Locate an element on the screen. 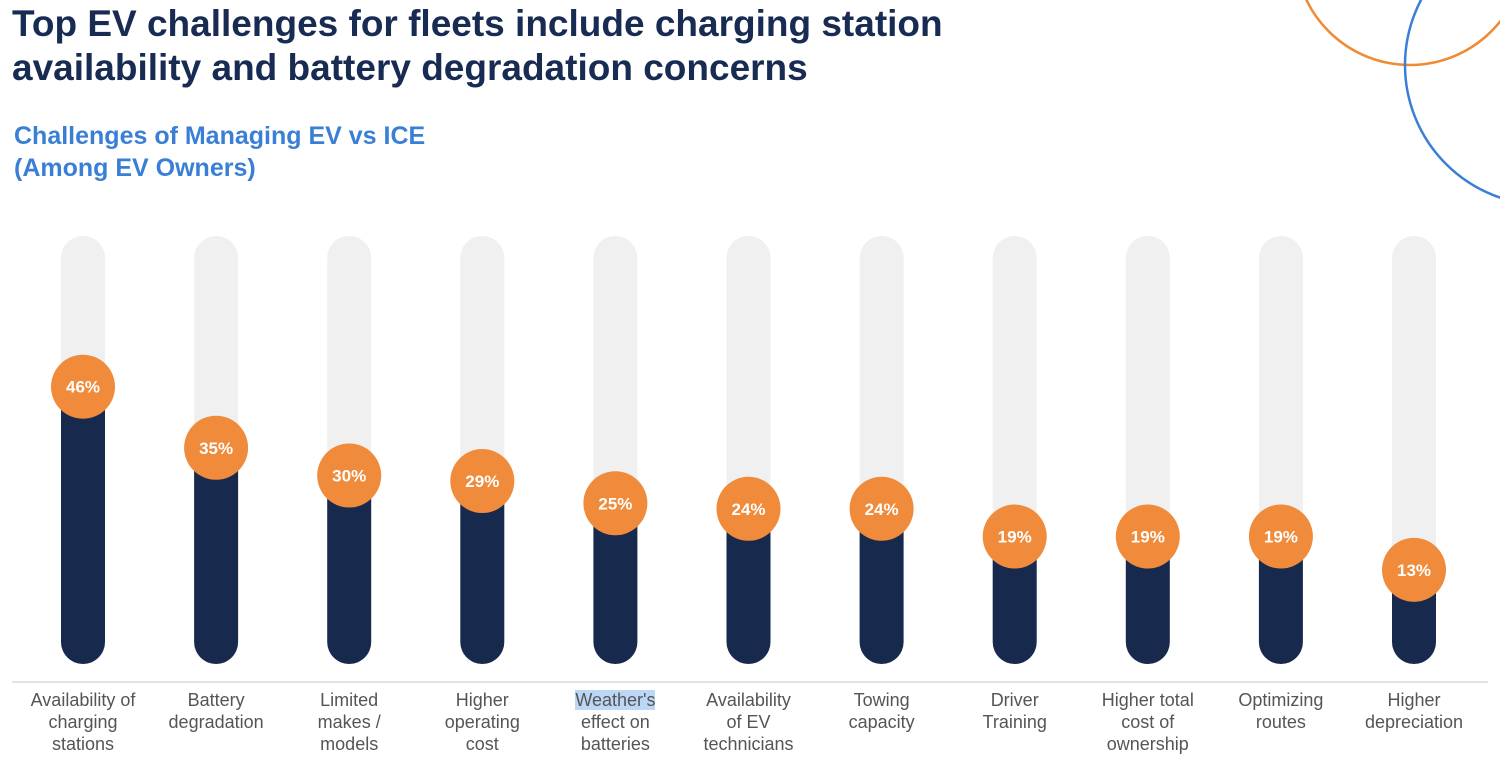 The height and width of the screenshot is (775, 1500). data-label: 13% is located at coordinates (1414, 570).